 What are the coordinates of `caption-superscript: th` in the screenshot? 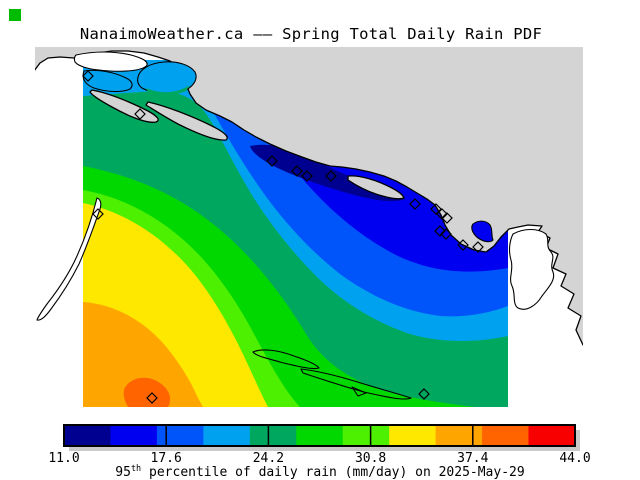 It's located at (136, 469).